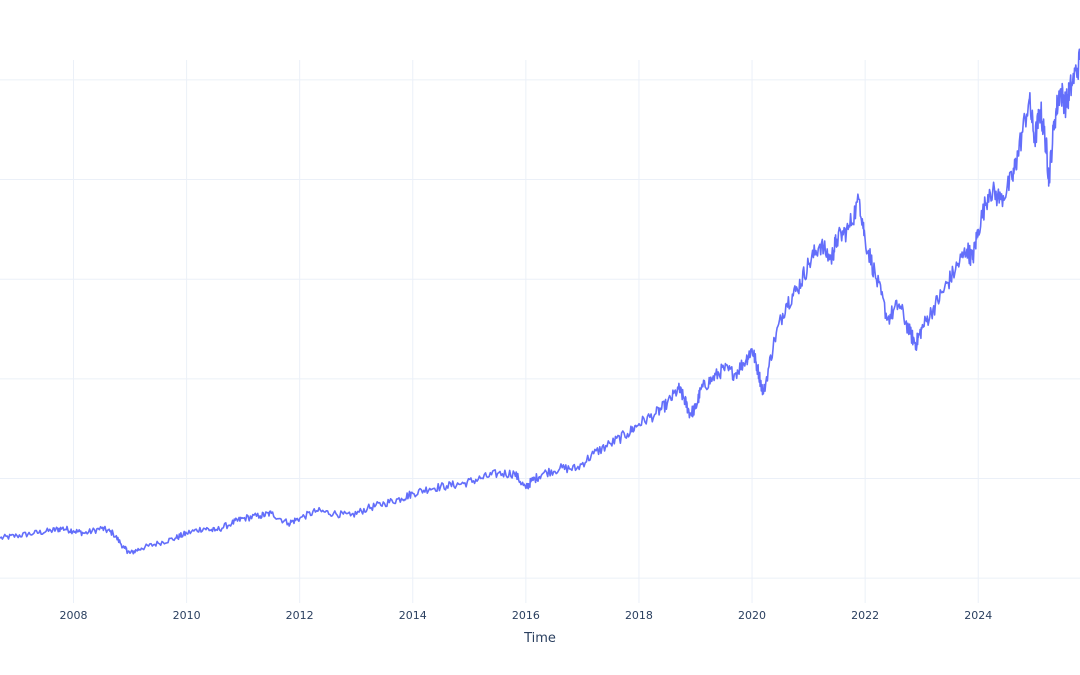 Image resolution: width=1080 pixels, height=675 pixels. What do you see at coordinates (74, 615) in the screenshot?
I see `x-tick-label-0: 2008` at bounding box center [74, 615].